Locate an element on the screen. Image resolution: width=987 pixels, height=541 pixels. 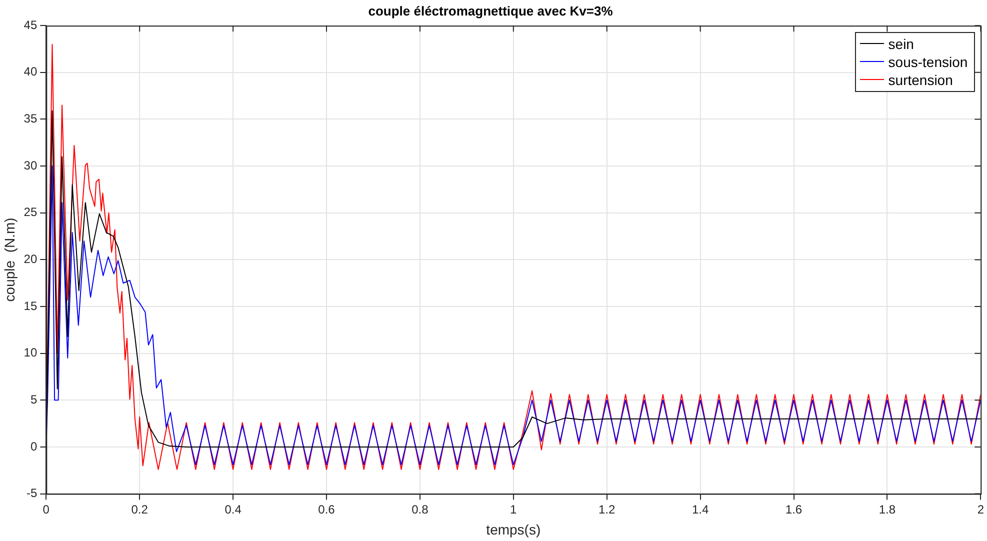
legend-label: sein is located at coordinates (901, 43).